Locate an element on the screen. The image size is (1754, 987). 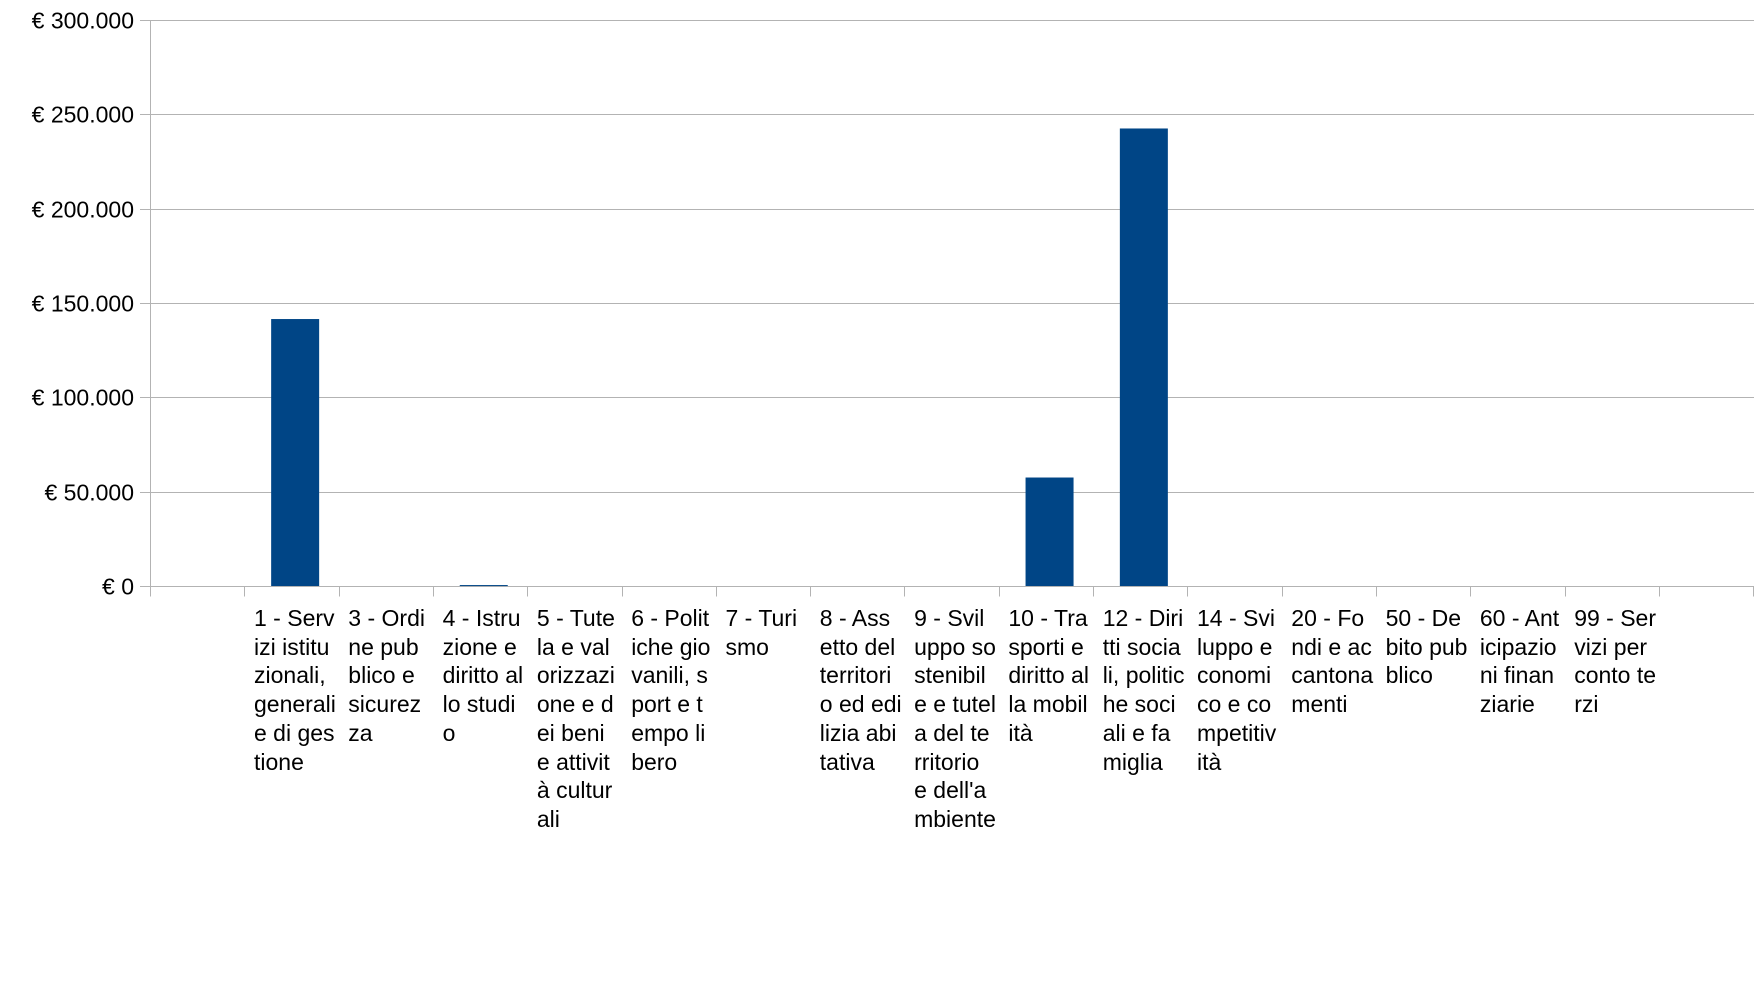
x-tick-label: 4 - Istruzione e diritto allo studio is located at coordinates (483, 675).